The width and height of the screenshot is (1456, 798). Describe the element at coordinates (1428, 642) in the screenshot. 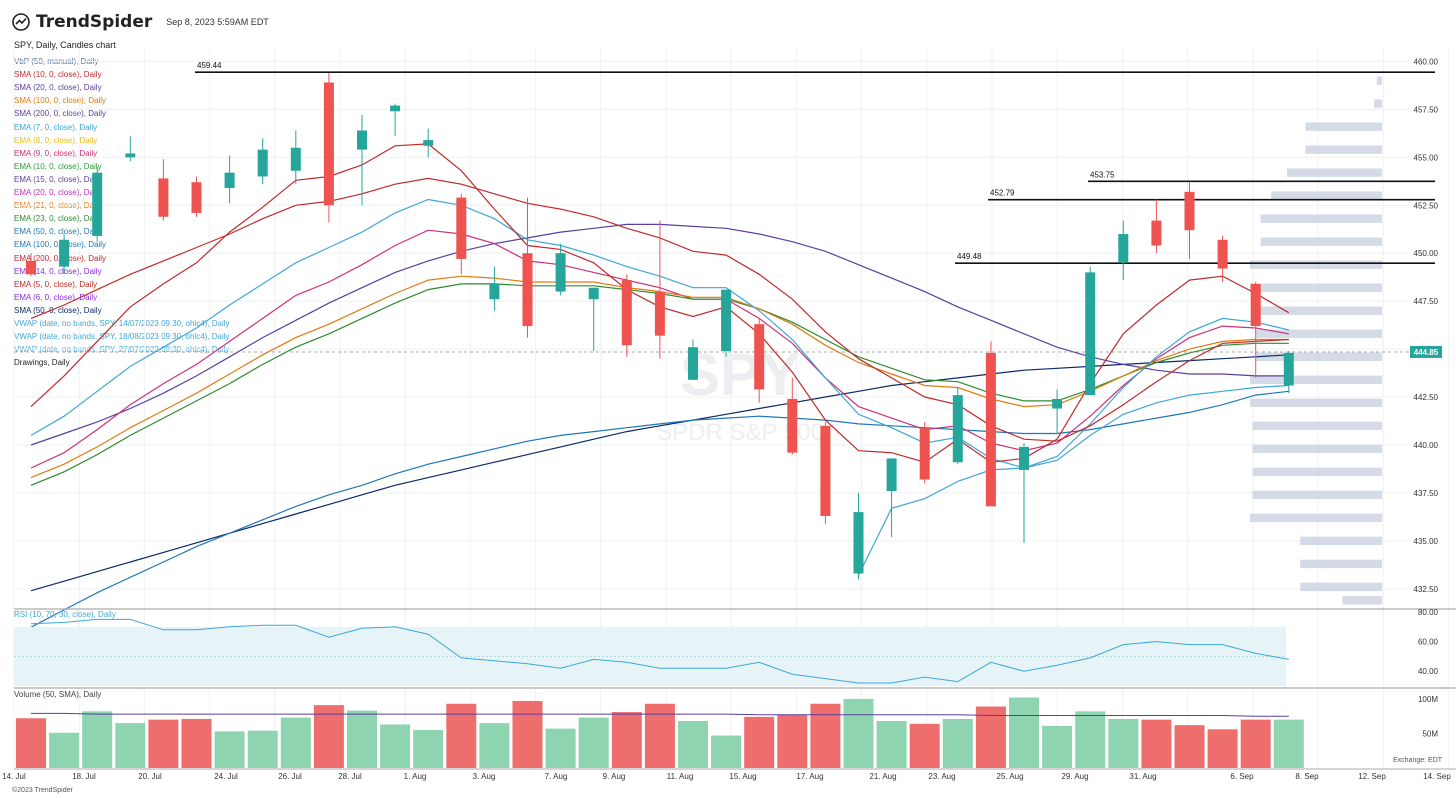

I see `rsi-tick-label: 60.00` at that location.